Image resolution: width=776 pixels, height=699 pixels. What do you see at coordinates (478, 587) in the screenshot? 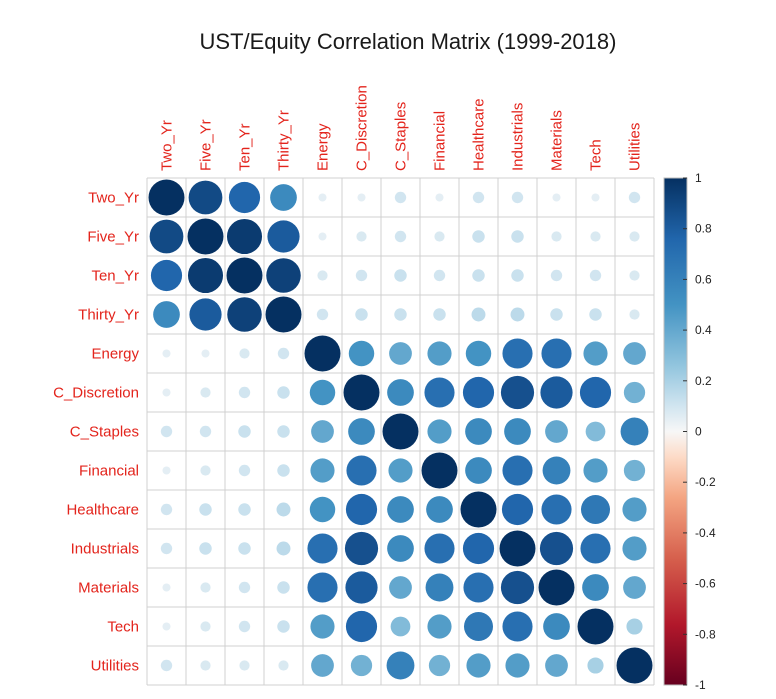
I see `corr-cell-materials-healthcare` at bounding box center [478, 587].